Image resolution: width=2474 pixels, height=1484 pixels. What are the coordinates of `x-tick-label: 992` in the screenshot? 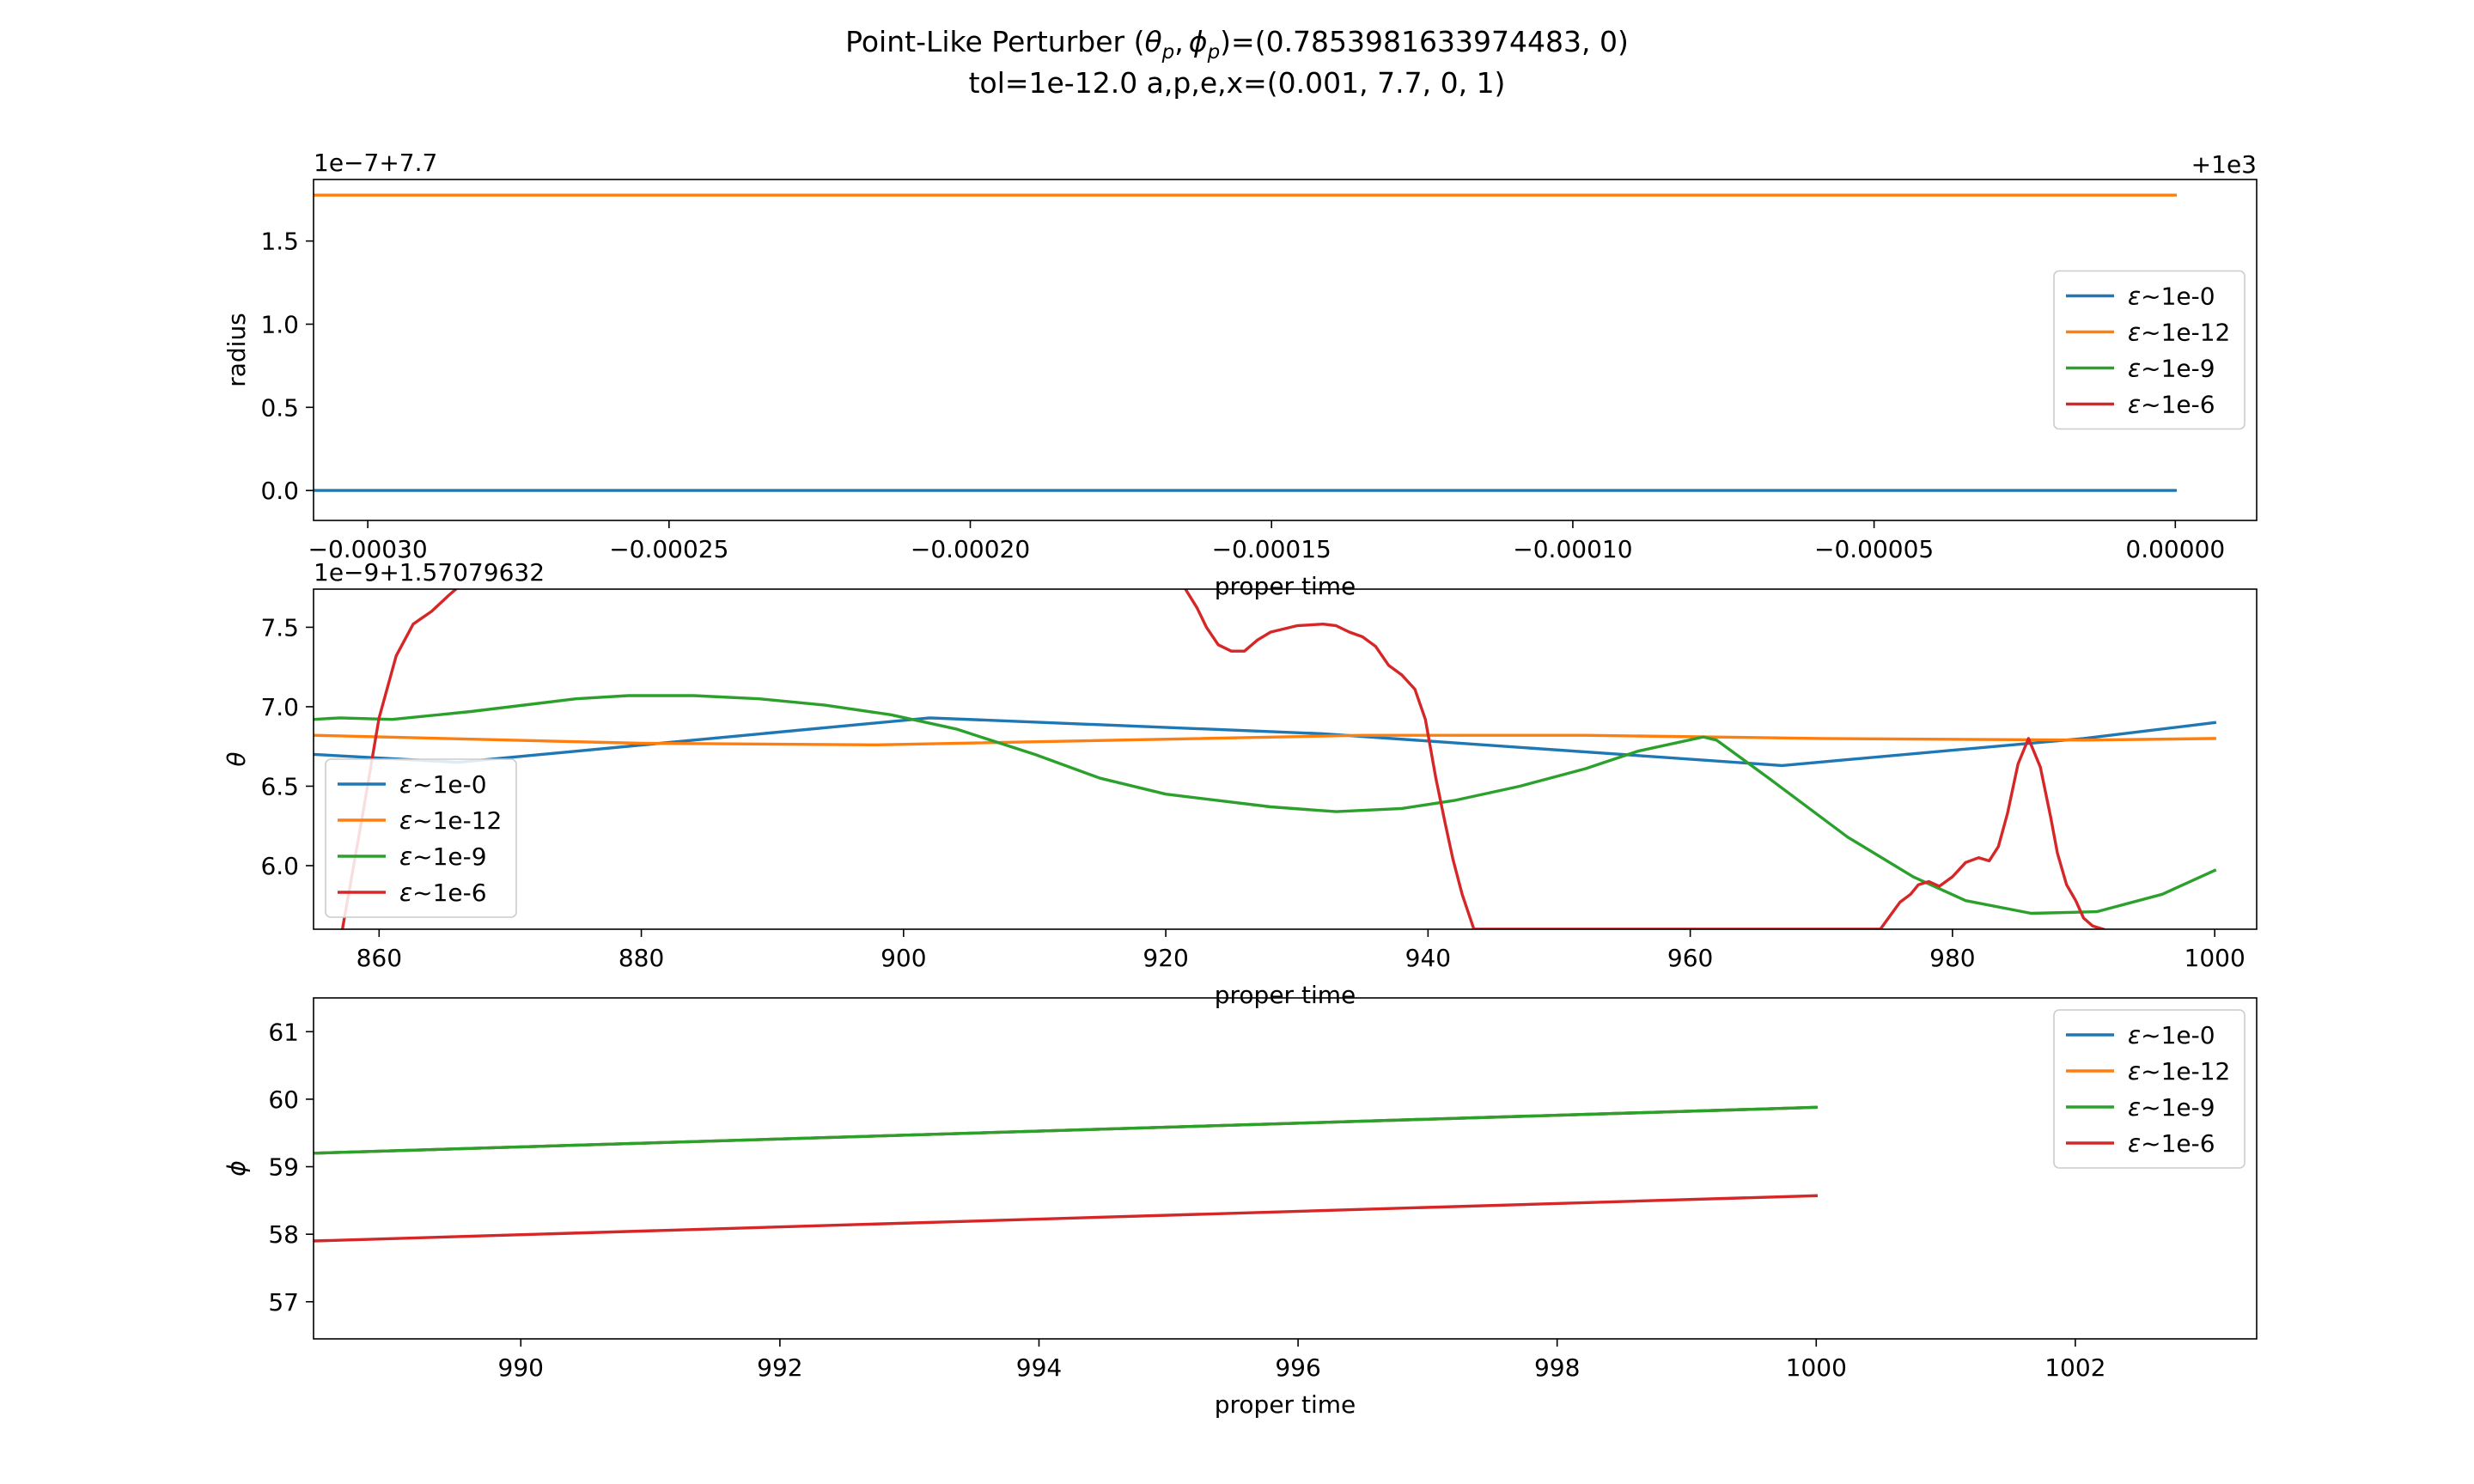 It's located at (779, 1367).